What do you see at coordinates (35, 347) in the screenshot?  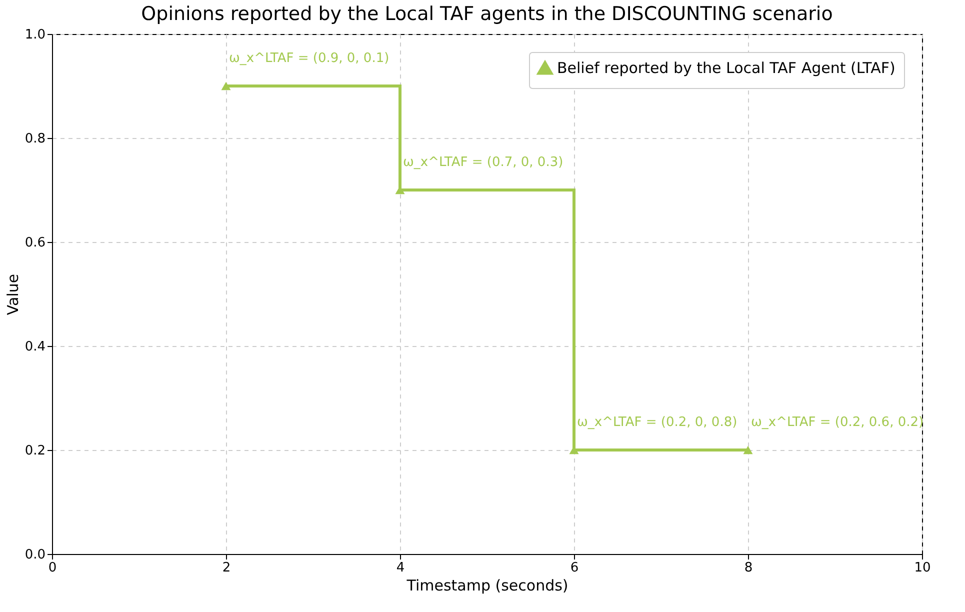 I see `y-tick-label: 0.4` at bounding box center [35, 347].